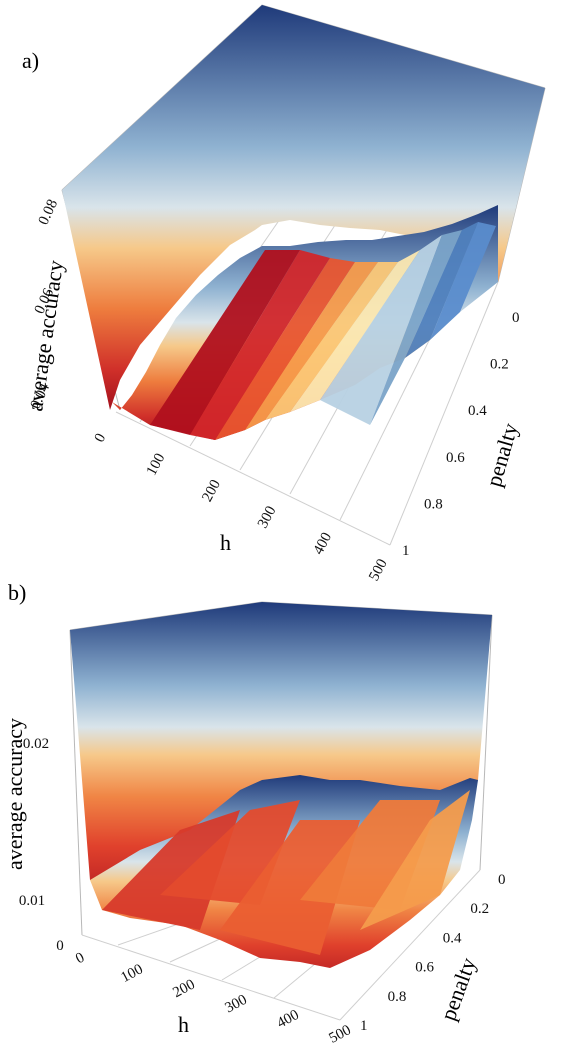  Describe the element at coordinates (461, 434) in the screenshot. I see `panel-a-y-ticks: 0 0.2 0.4 0.6 0.8 1` at that location.